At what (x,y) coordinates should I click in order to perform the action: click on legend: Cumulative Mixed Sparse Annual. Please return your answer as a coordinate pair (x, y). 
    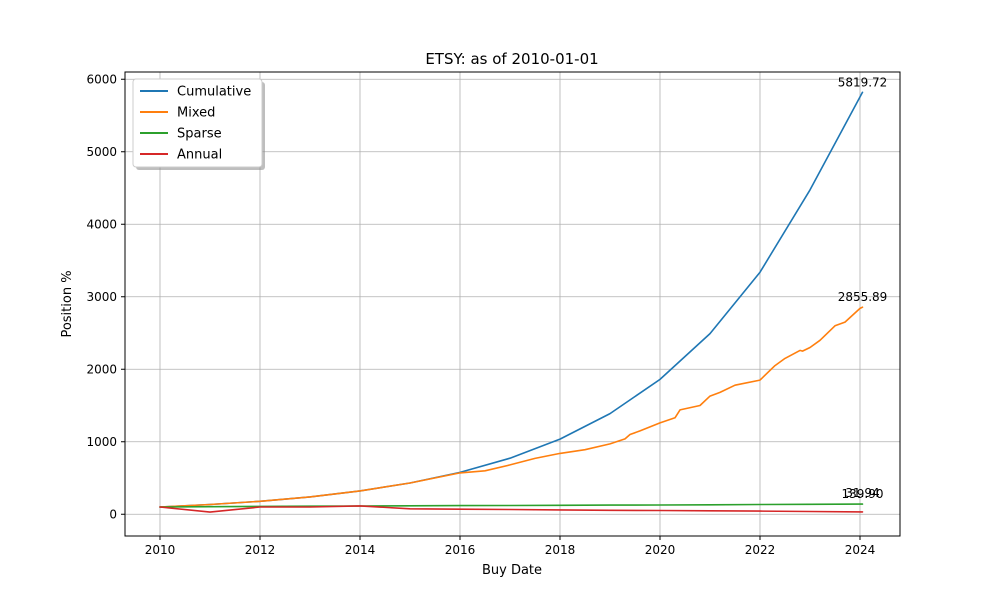
    Looking at the image, I should click on (198, 124).